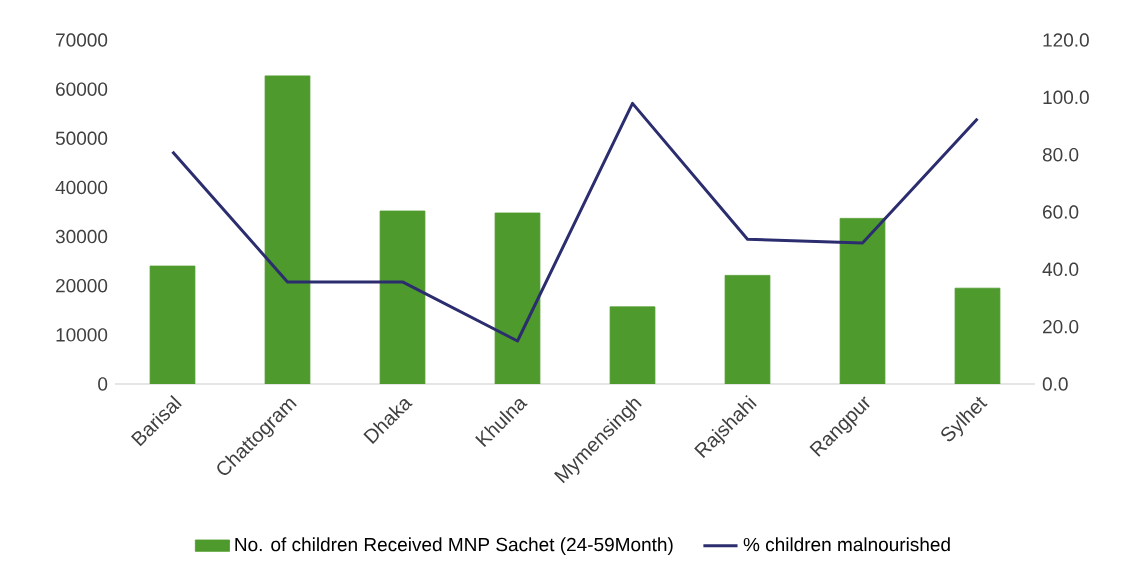 The width and height of the screenshot is (1124, 586). I want to click on legend-label: No. of children Received MNP Sachet (24-59Month), so click(454, 546).